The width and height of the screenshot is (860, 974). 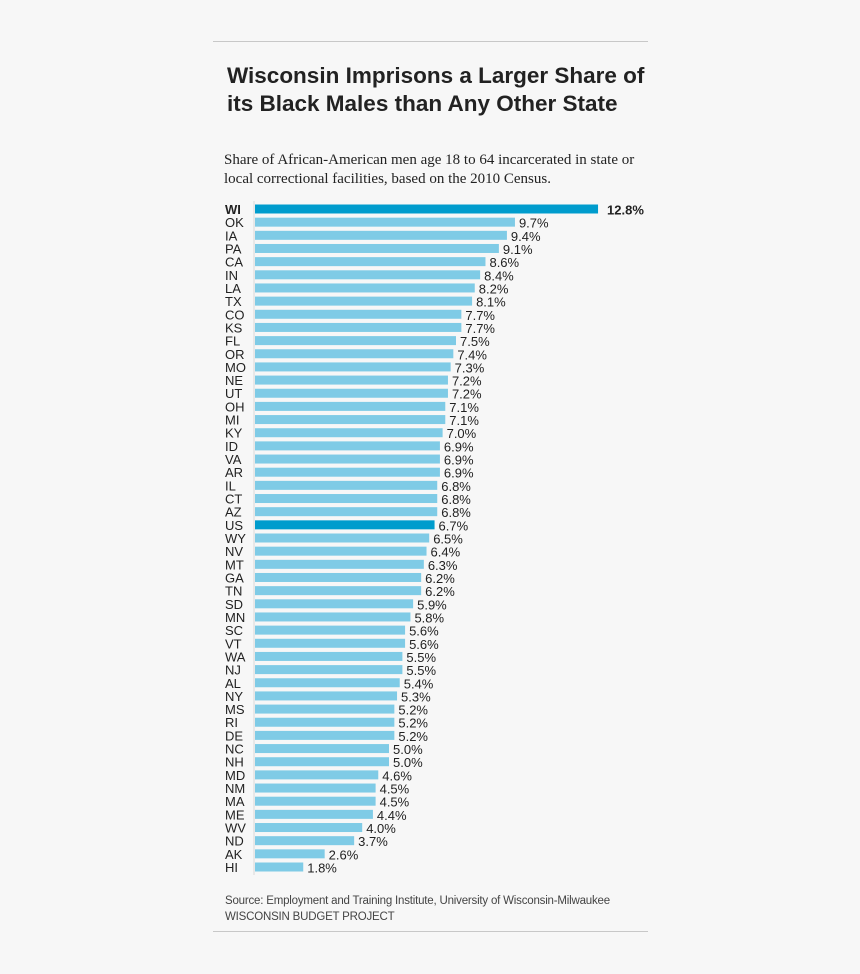 I want to click on value-label: 5.9%, so click(x=432, y=604).